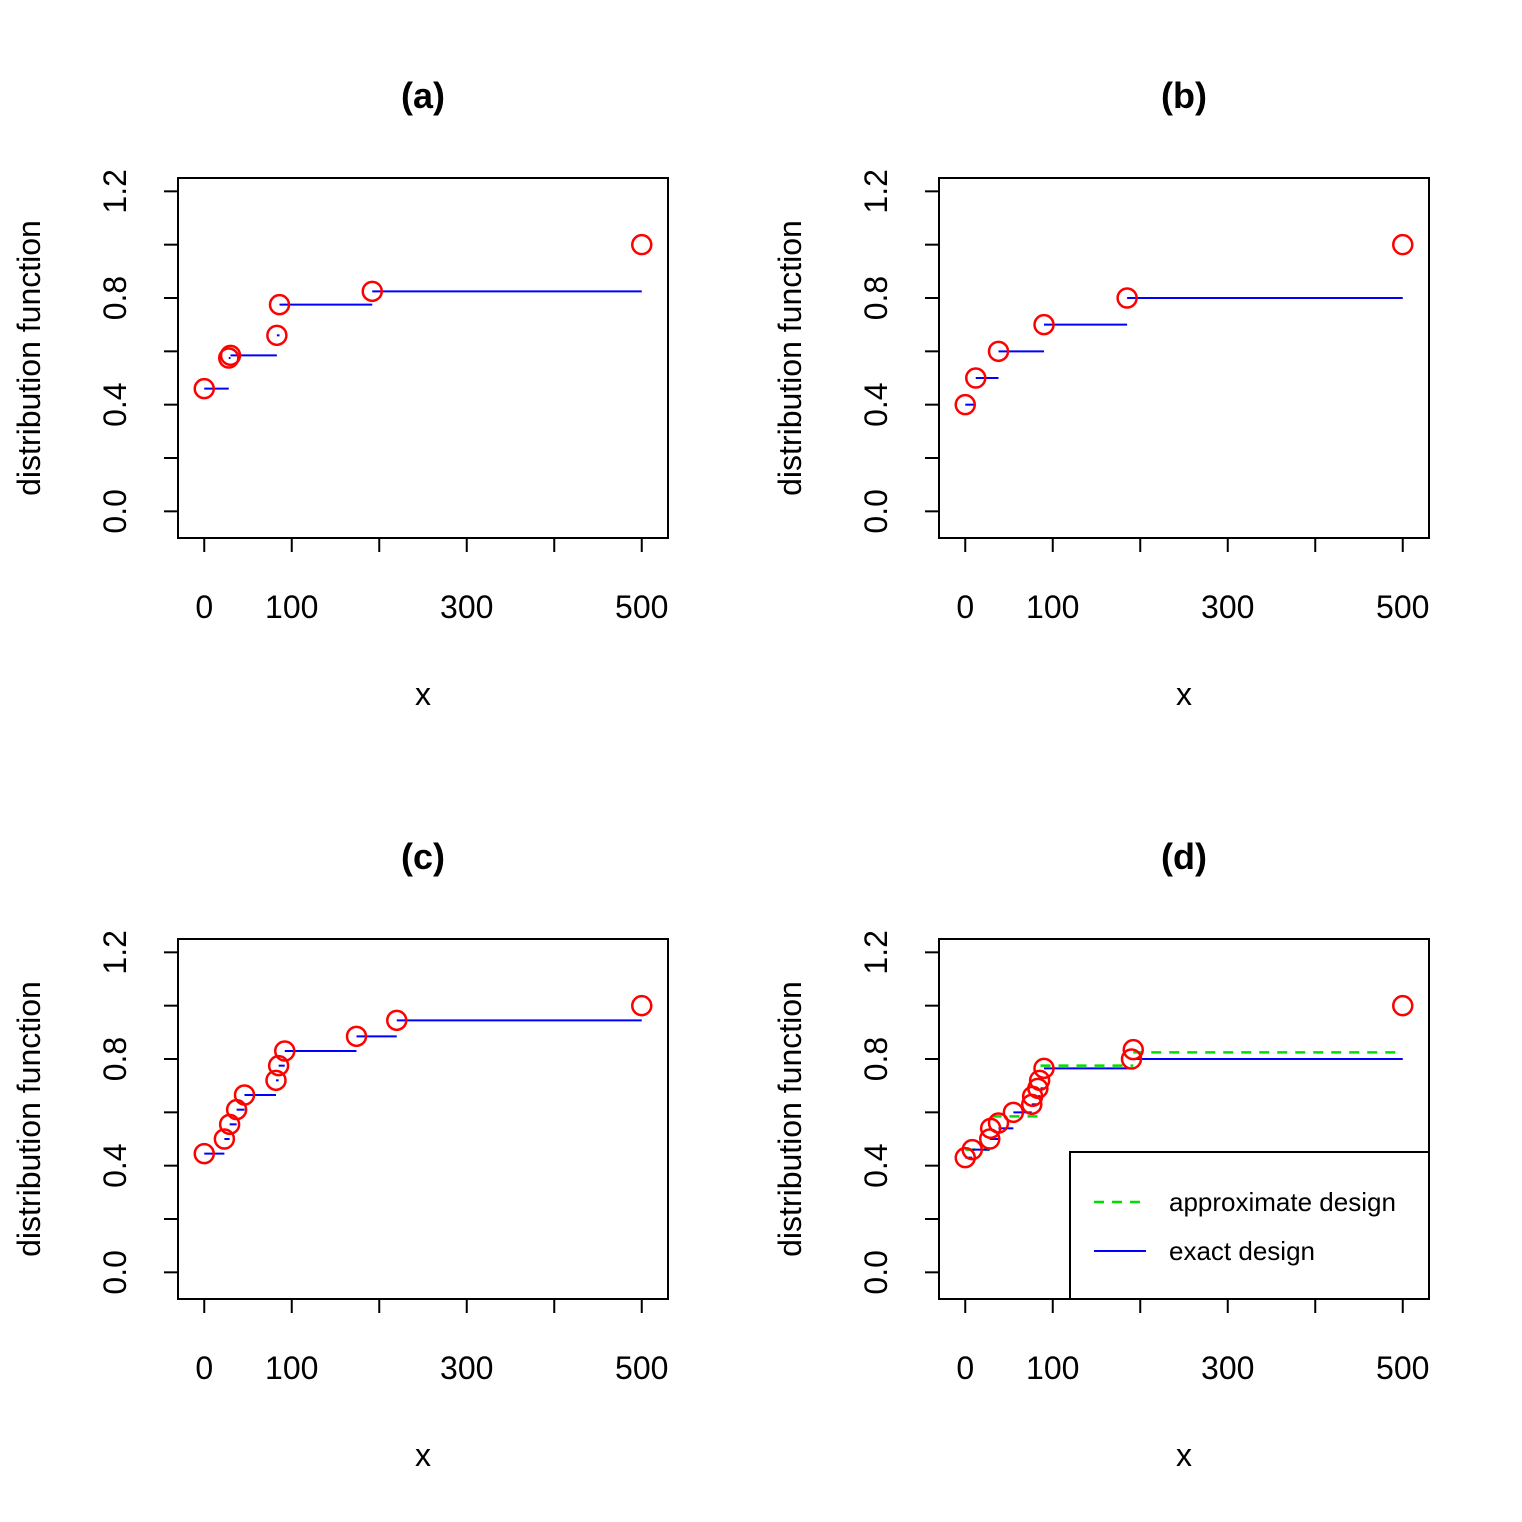 The width and height of the screenshot is (1522, 1522). Describe the element at coordinates (856, 1112) in the screenshot. I see `panel-d-y-axis: 0.0 0.4 0.8 1.2 distribution function` at that location.